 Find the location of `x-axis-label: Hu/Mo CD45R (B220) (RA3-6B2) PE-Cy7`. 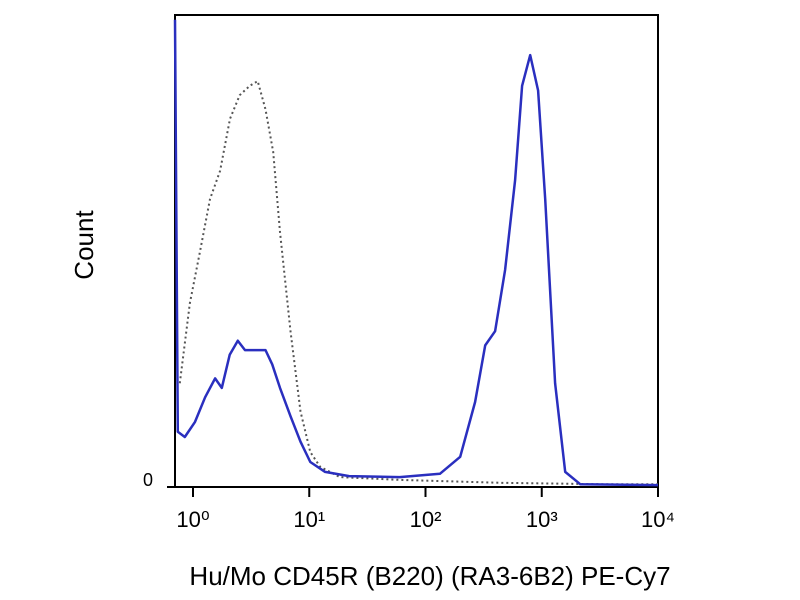

x-axis-label: Hu/Mo CD45R (B220) (RA3-6B2) PE-Cy7 is located at coordinates (429, 576).